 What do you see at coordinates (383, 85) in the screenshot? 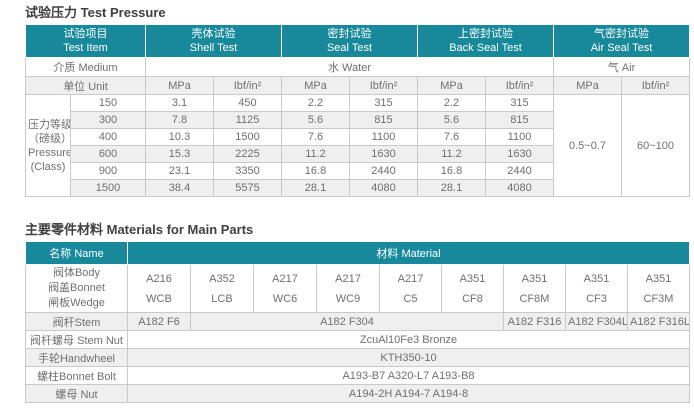
I see `unit-cell-seal-psi: Ibf/in²` at bounding box center [383, 85].